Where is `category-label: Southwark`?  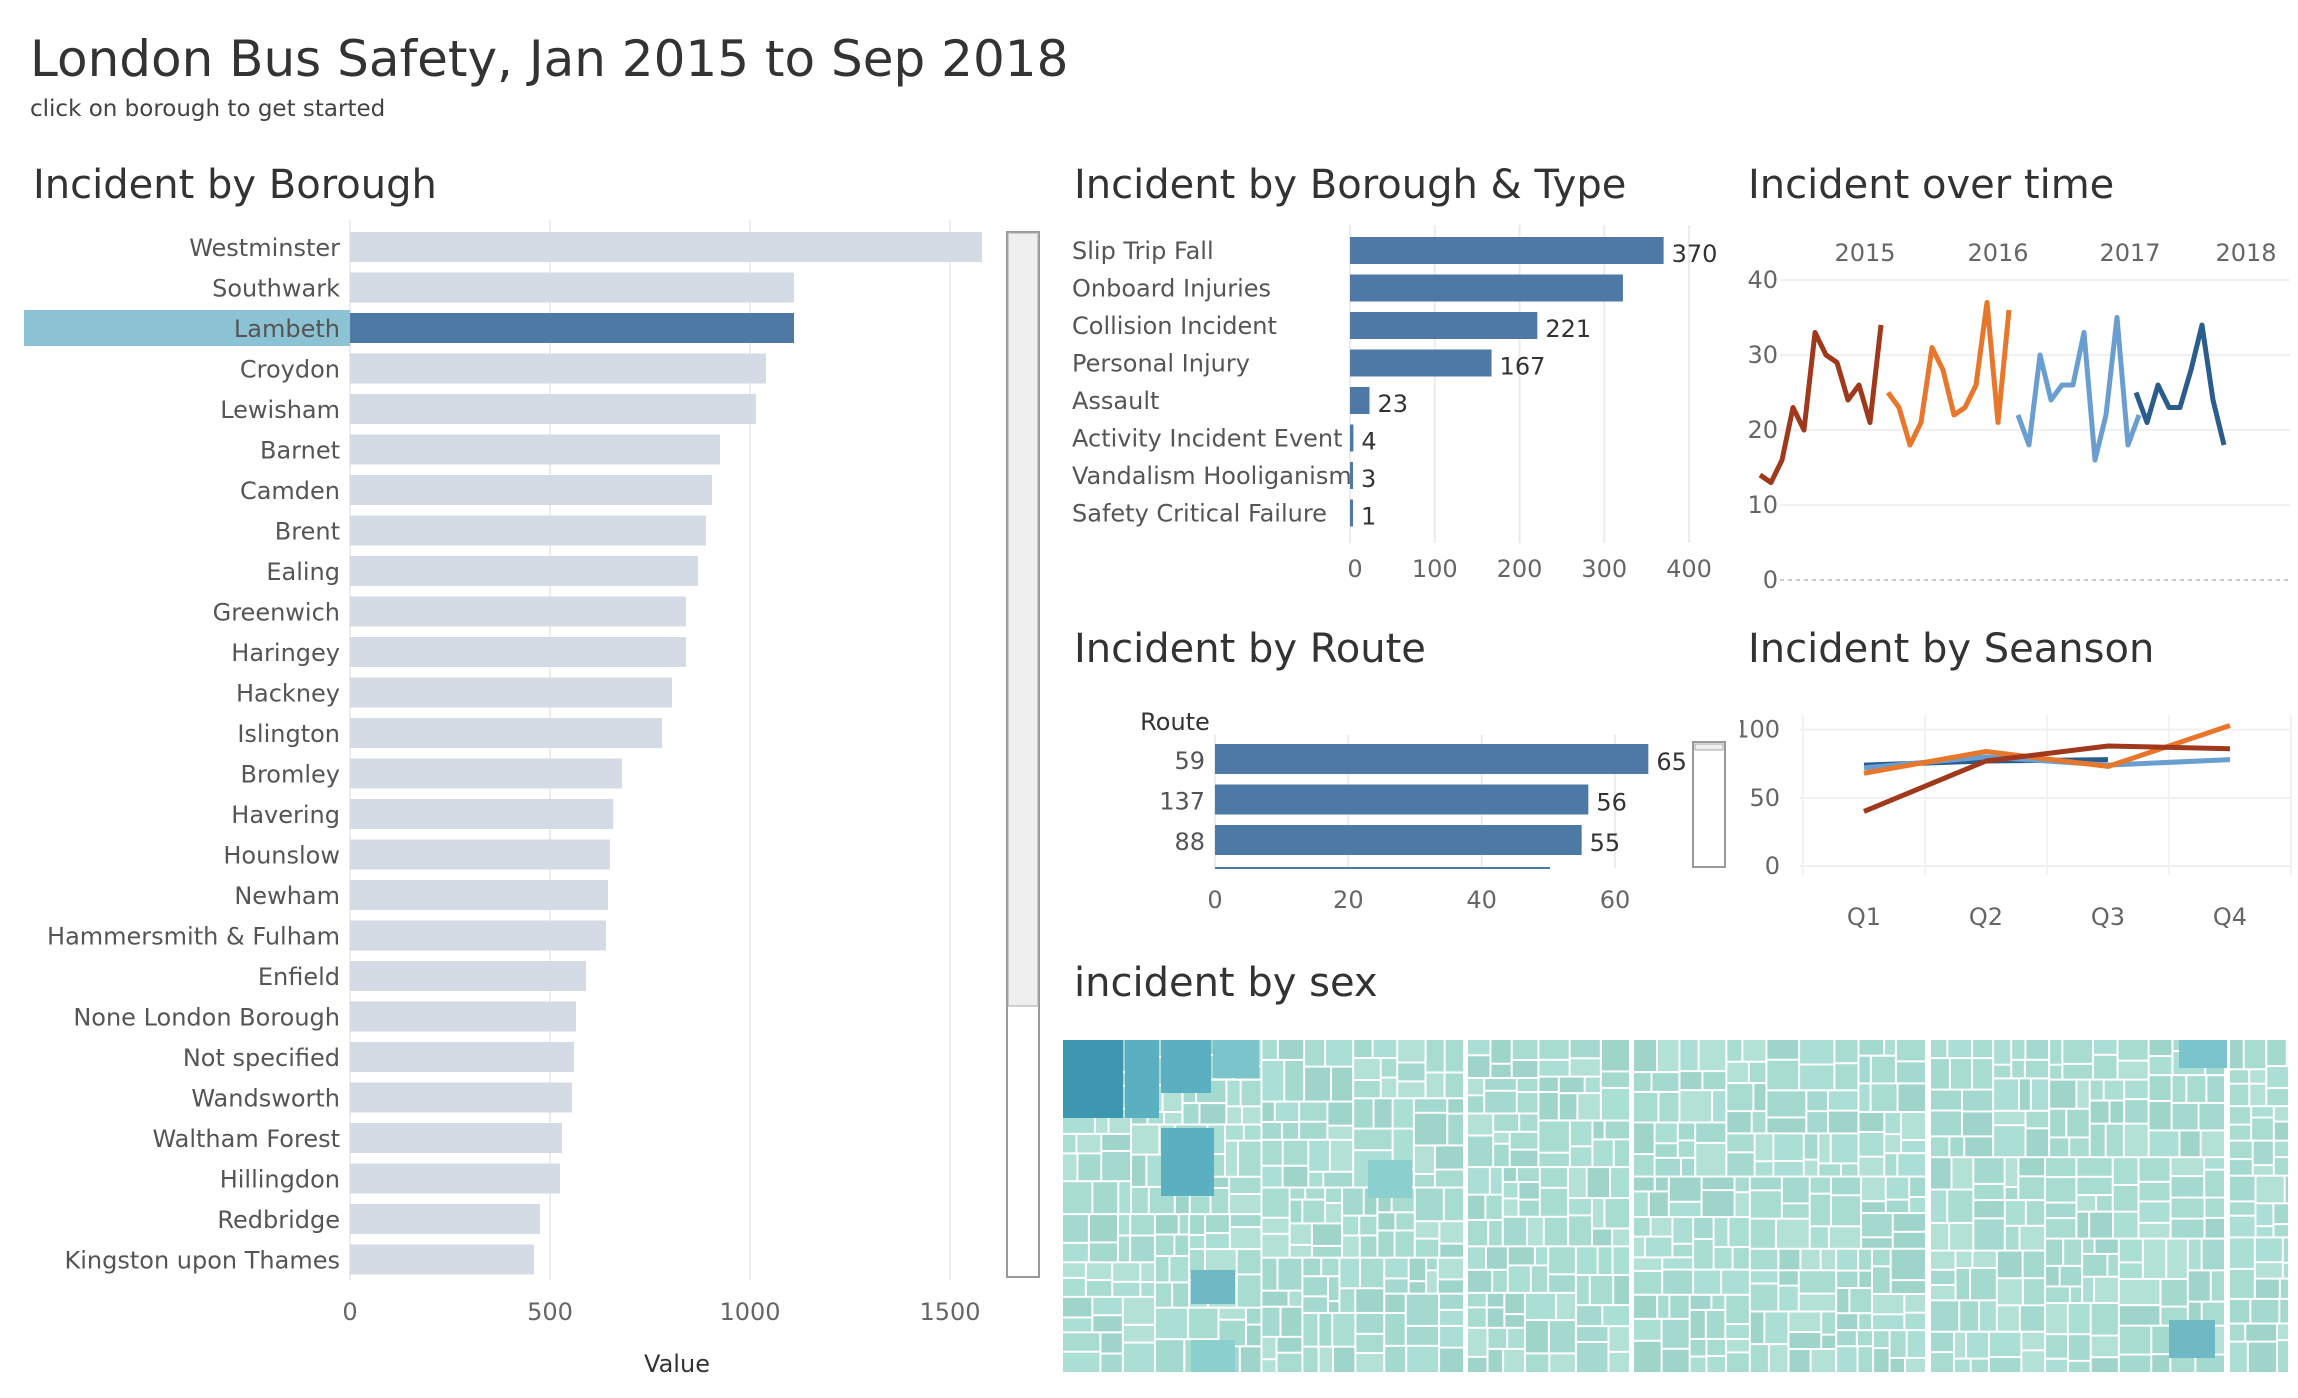
category-label: Southwark is located at coordinates (276, 289).